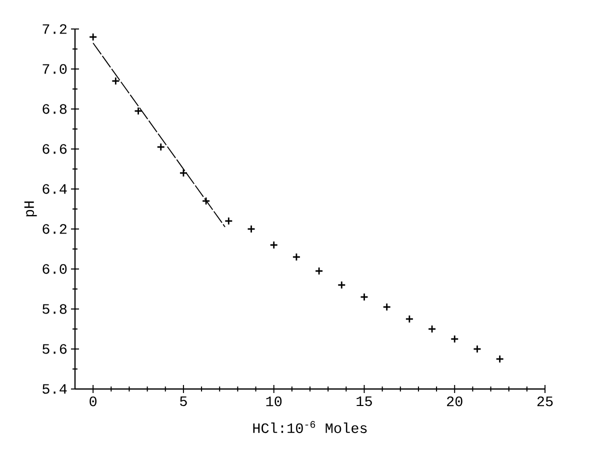  Describe the element at coordinates (93, 401) in the screenshot. I see `x-tick-label: 0` at that location.